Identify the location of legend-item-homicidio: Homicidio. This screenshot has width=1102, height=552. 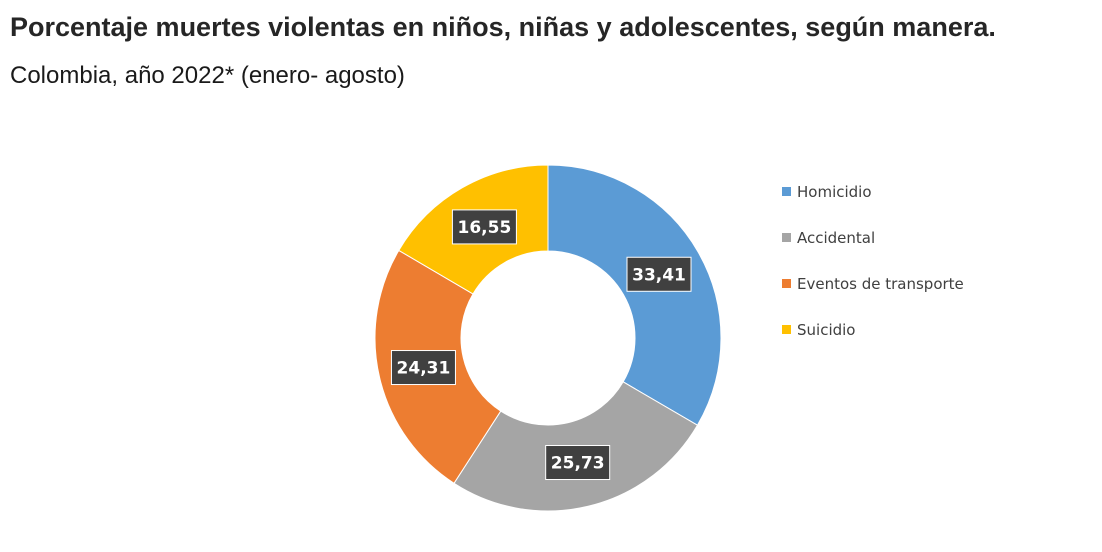
(827, 192).